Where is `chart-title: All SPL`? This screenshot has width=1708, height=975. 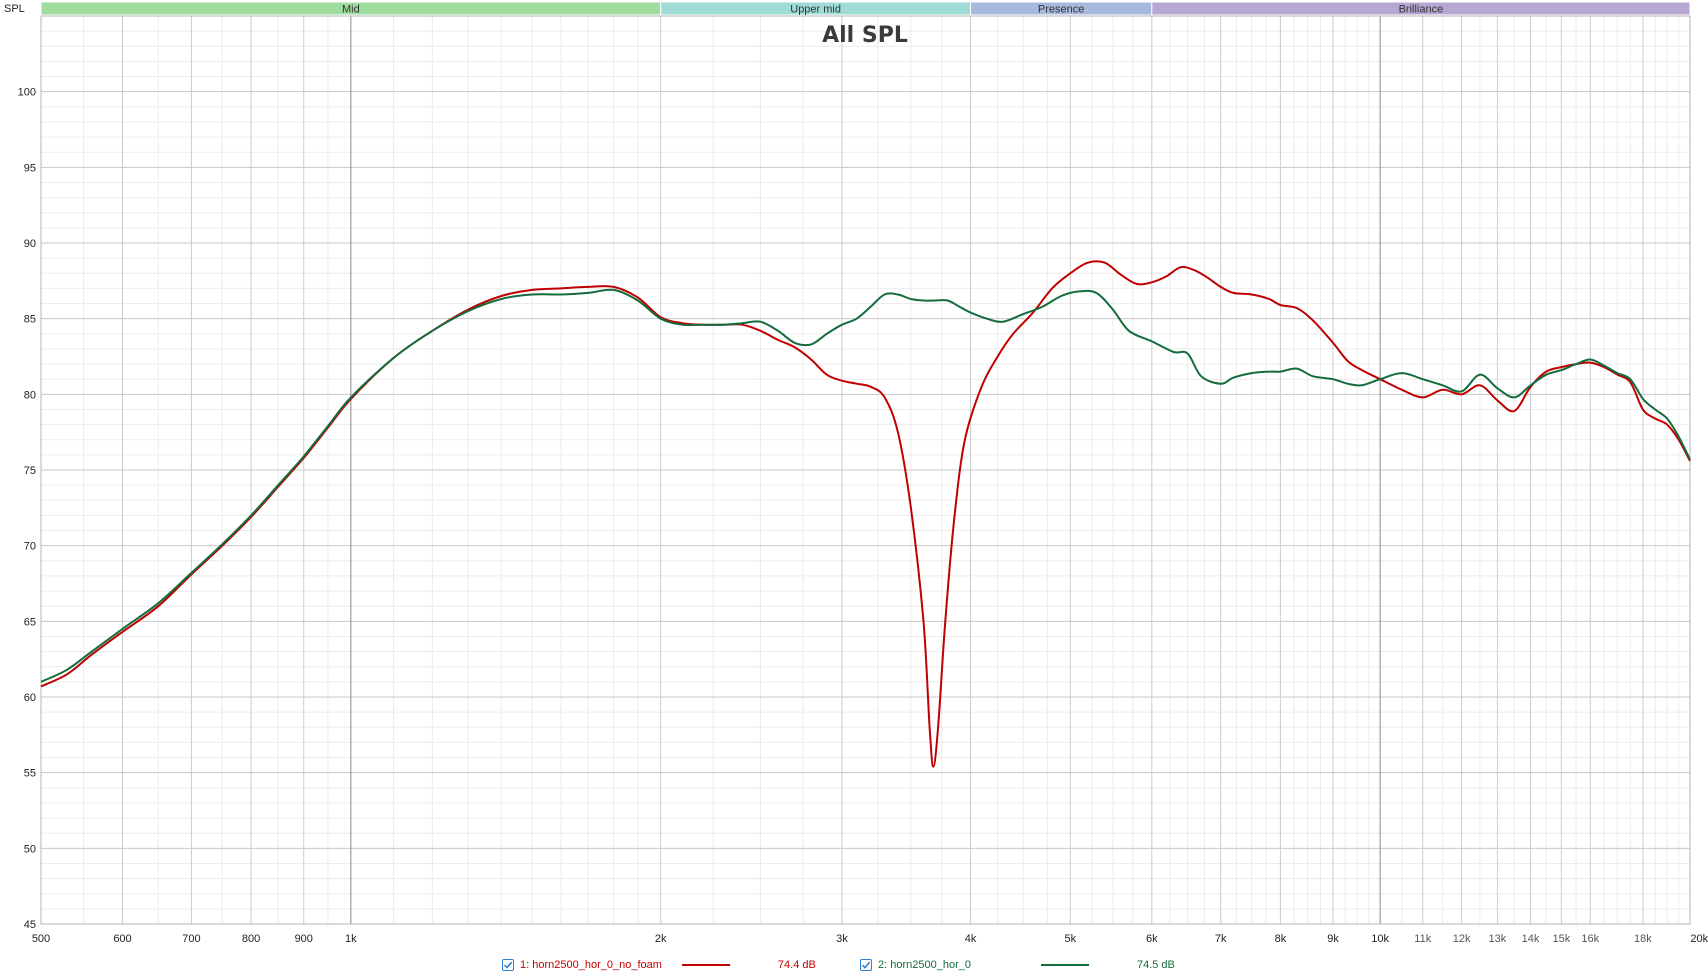 chart-title: All SPL is located at coordinates (865, 35).